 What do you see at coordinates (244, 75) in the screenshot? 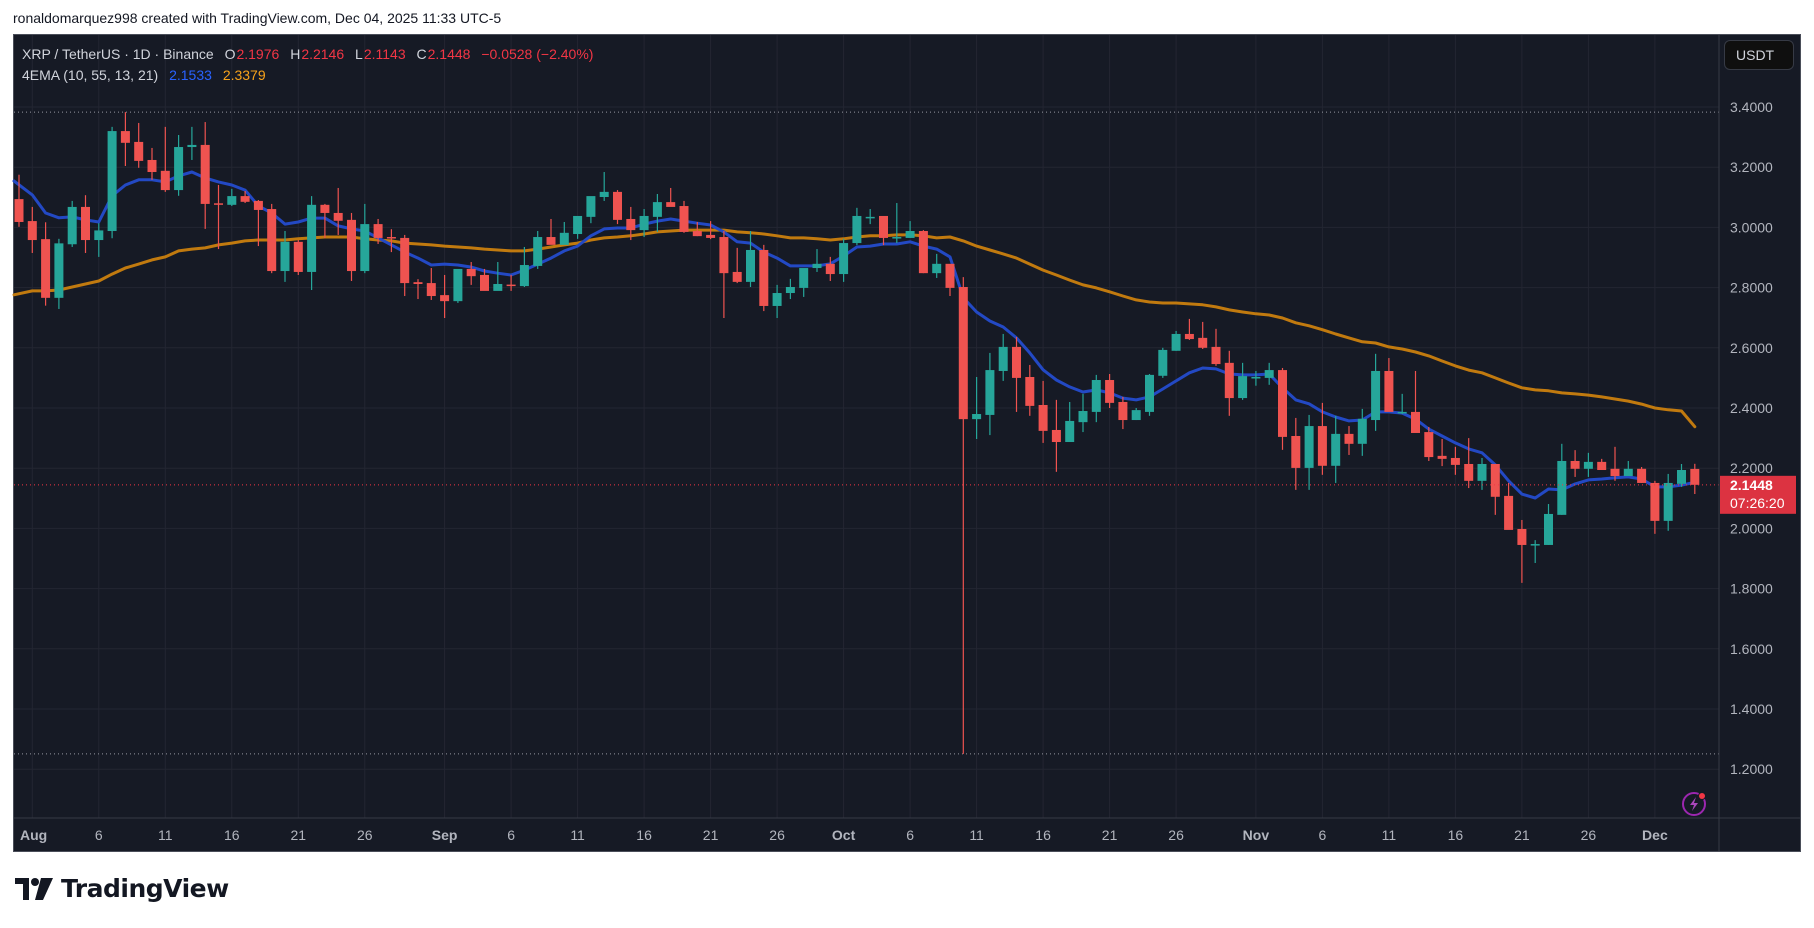
I see `ema-slow-value: 2.3379` at bounding box center [244, 75].